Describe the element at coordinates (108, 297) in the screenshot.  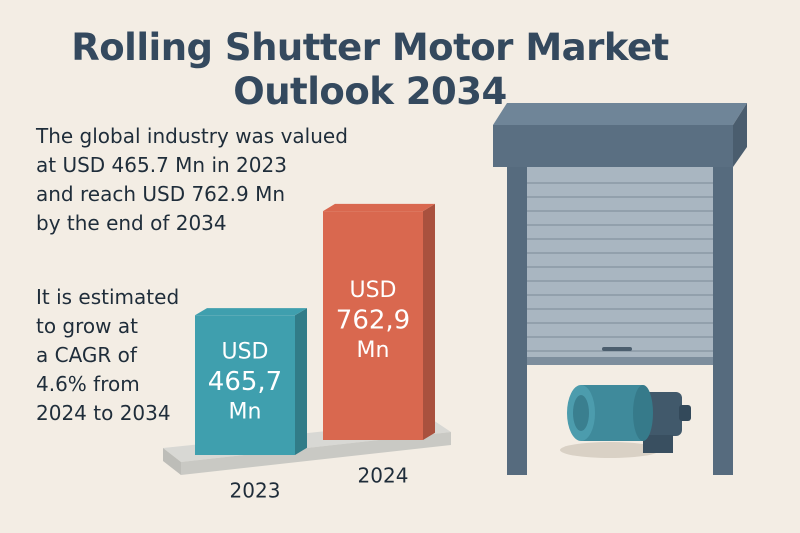
I see `cagr-line-1: It is estimated` at that location.